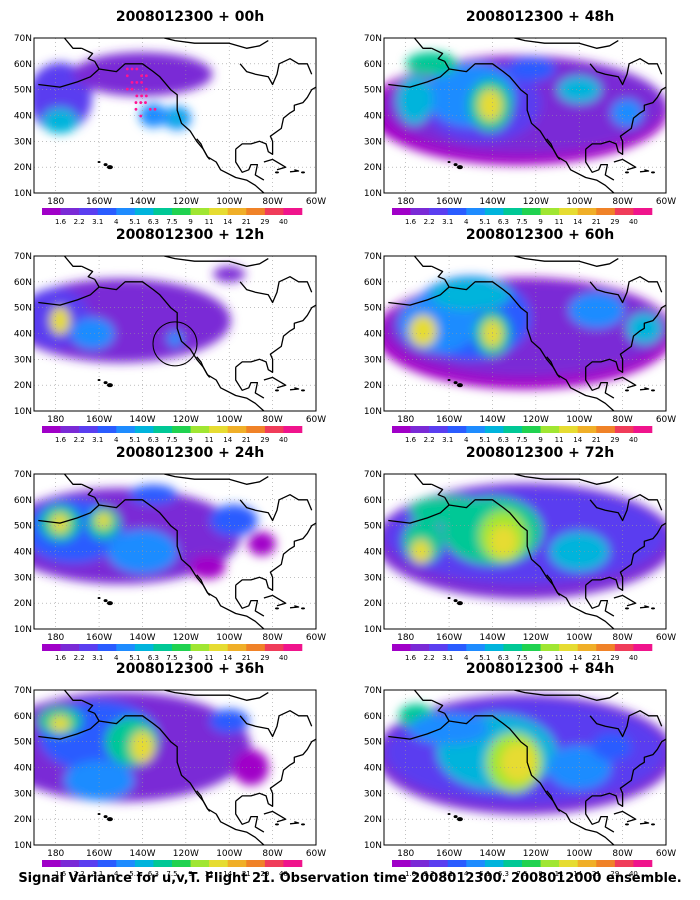 The width and height of the screenshot is (700, 900). I want to click on colorbar-label: 7.5, so click(521, 874).